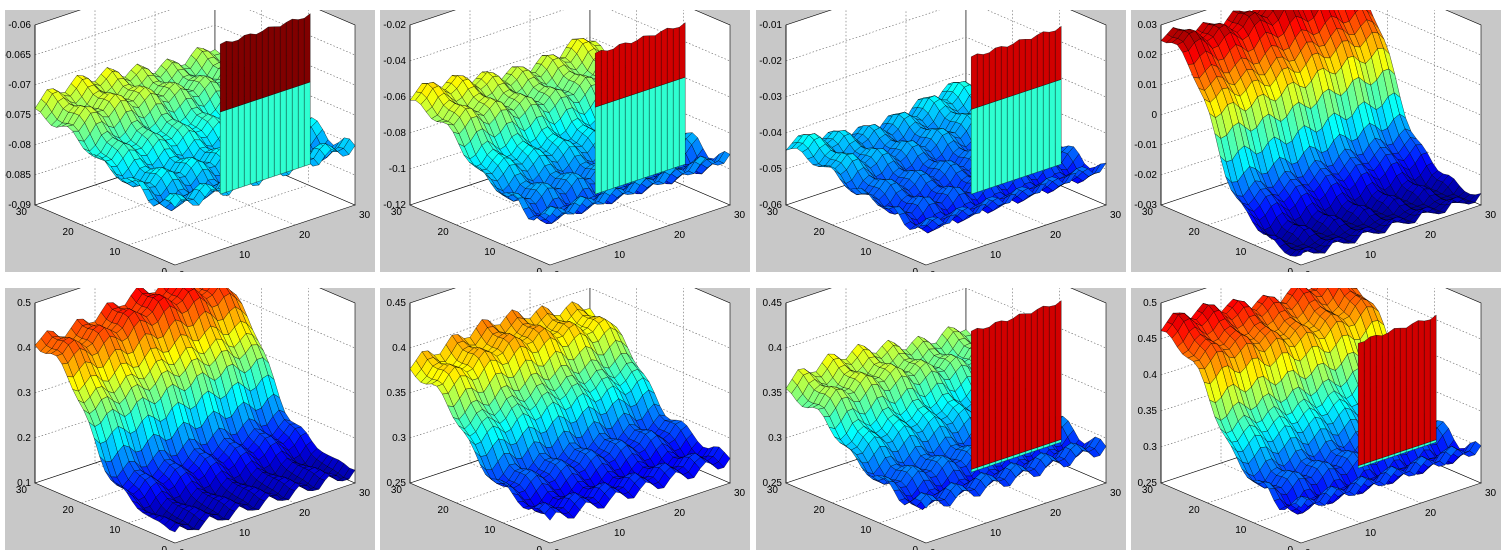 This screenshot has width=1503, height=555. Describe the element at coordinates (190, 419) in the screenshot. I see `surface-plot-5: 0.50.40.30.20.101020300102030` at that location.